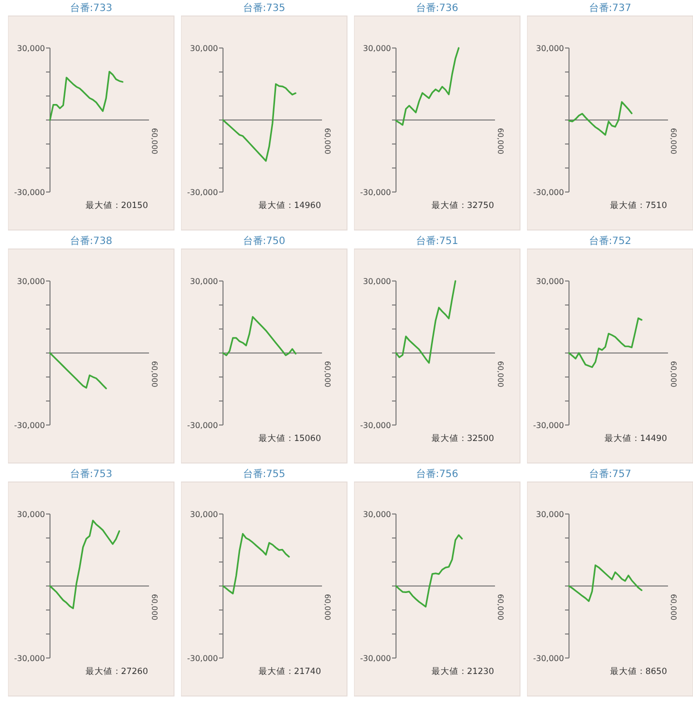 The width and height of the screenshot is (693, 702). I want to click on chart-title: 台番:752, so click(610, 241).